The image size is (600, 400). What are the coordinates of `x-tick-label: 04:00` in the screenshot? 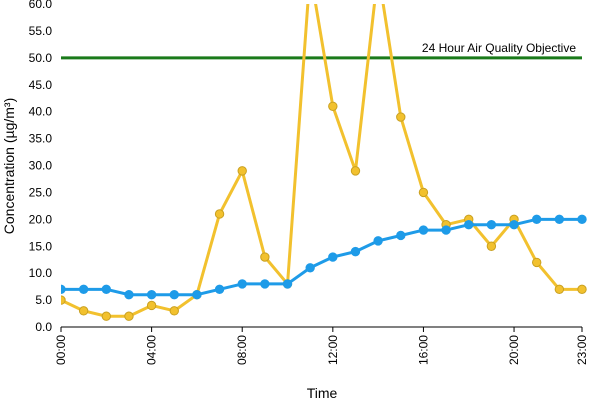 It's located at (152, 350).